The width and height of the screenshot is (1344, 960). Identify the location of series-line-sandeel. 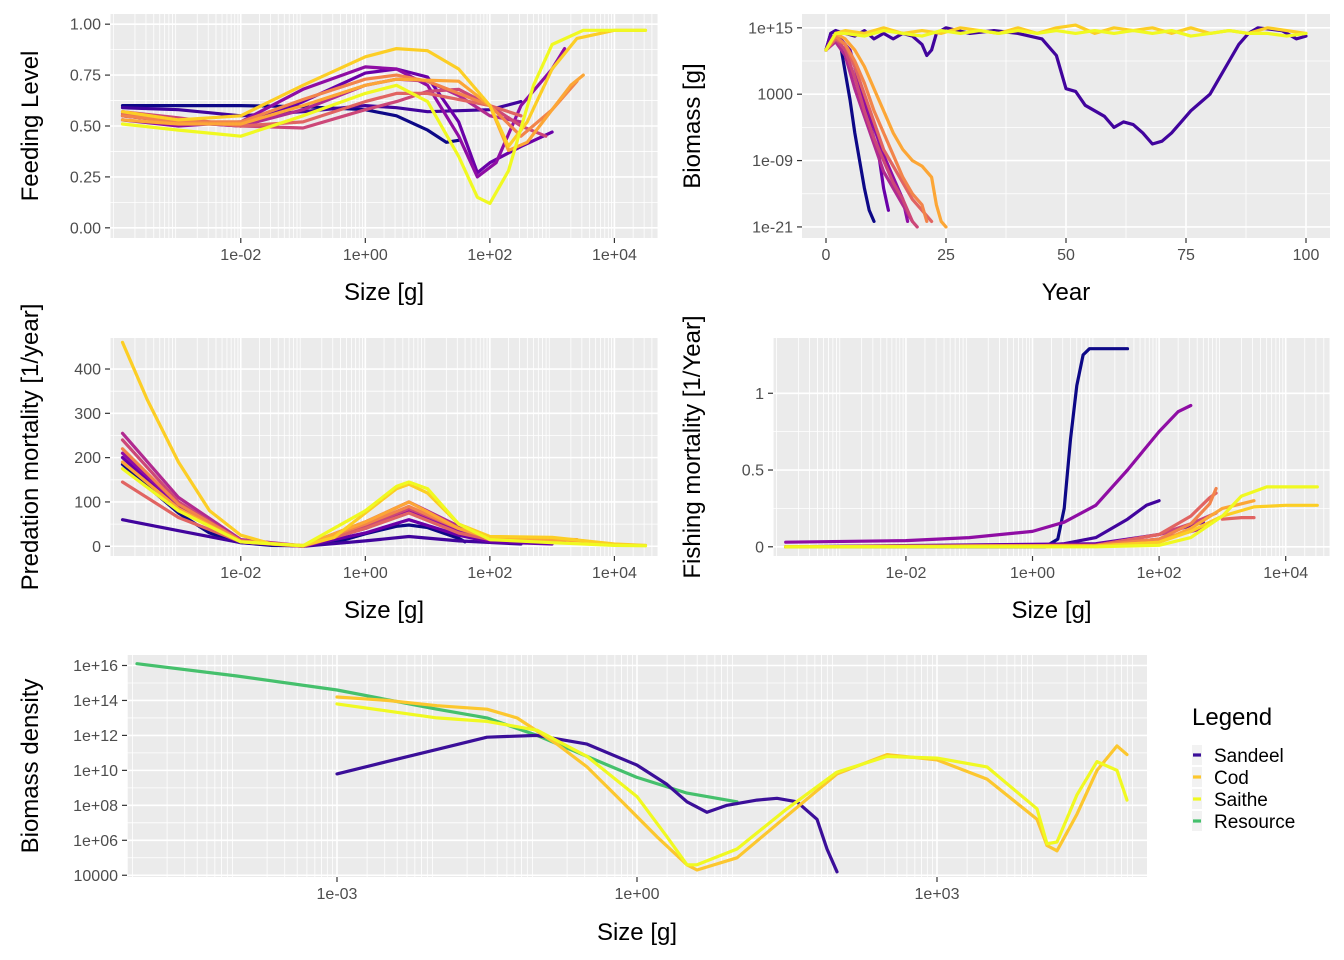
(587, 803).